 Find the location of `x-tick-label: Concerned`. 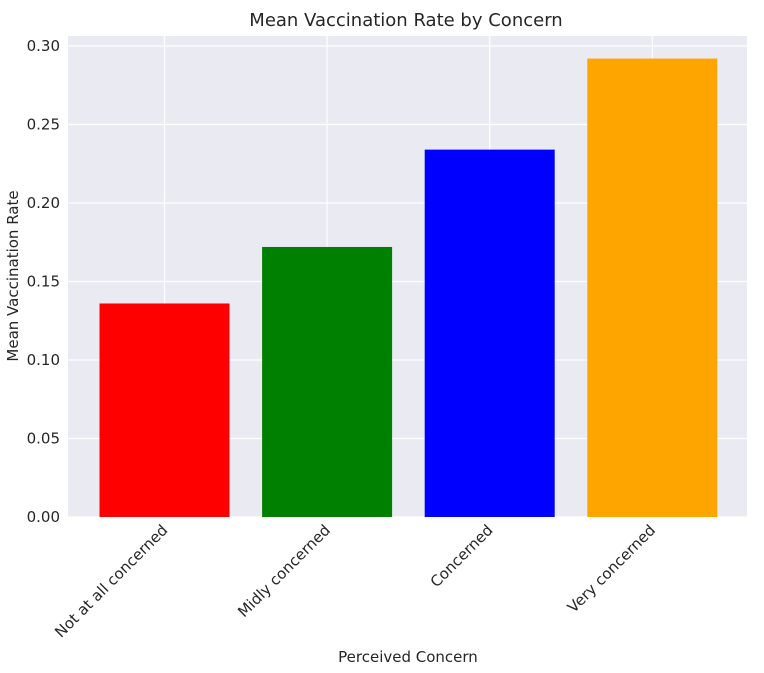

x-tick-label: Concerned is located at coordinates (462, 556).